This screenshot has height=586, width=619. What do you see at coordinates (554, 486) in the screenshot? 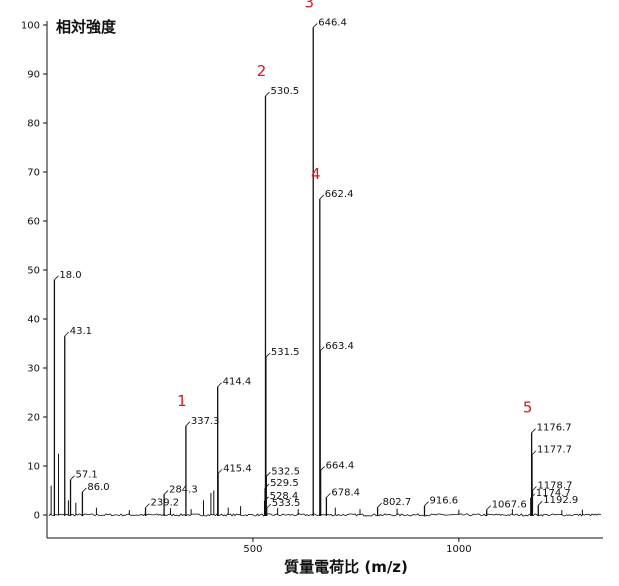
I see `peak-label: 1178.7` at bounding box center [554, 486].